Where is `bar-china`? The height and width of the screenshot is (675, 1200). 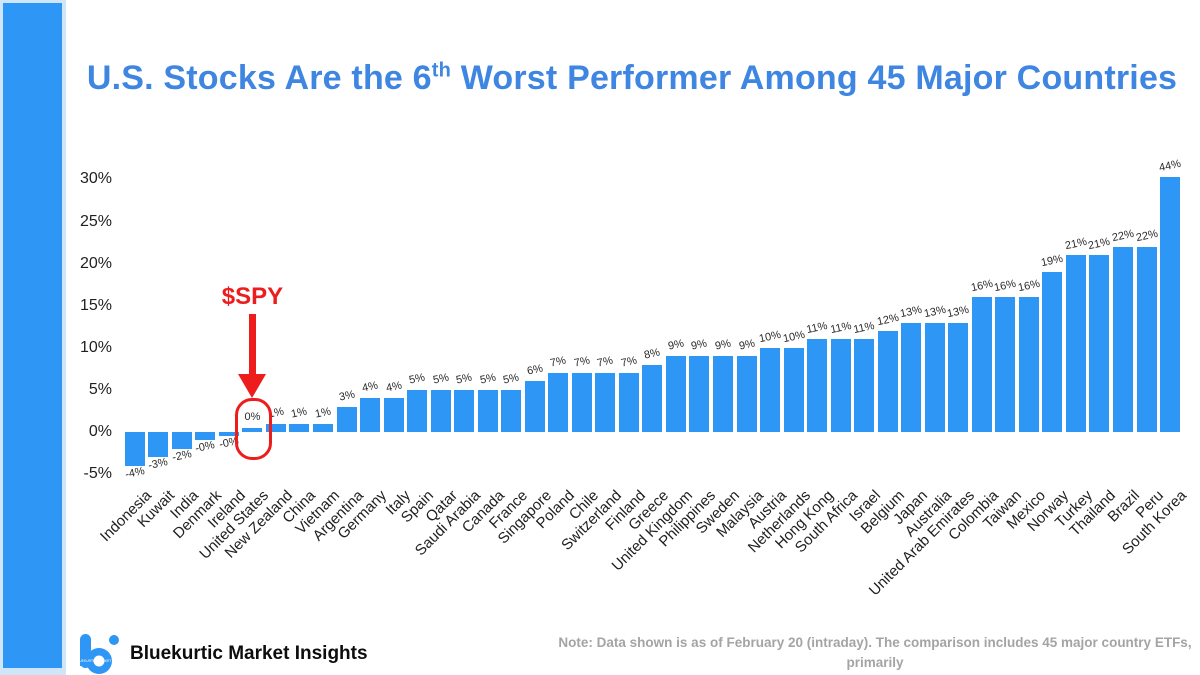 bar-china is located at coordinates (299, 427).